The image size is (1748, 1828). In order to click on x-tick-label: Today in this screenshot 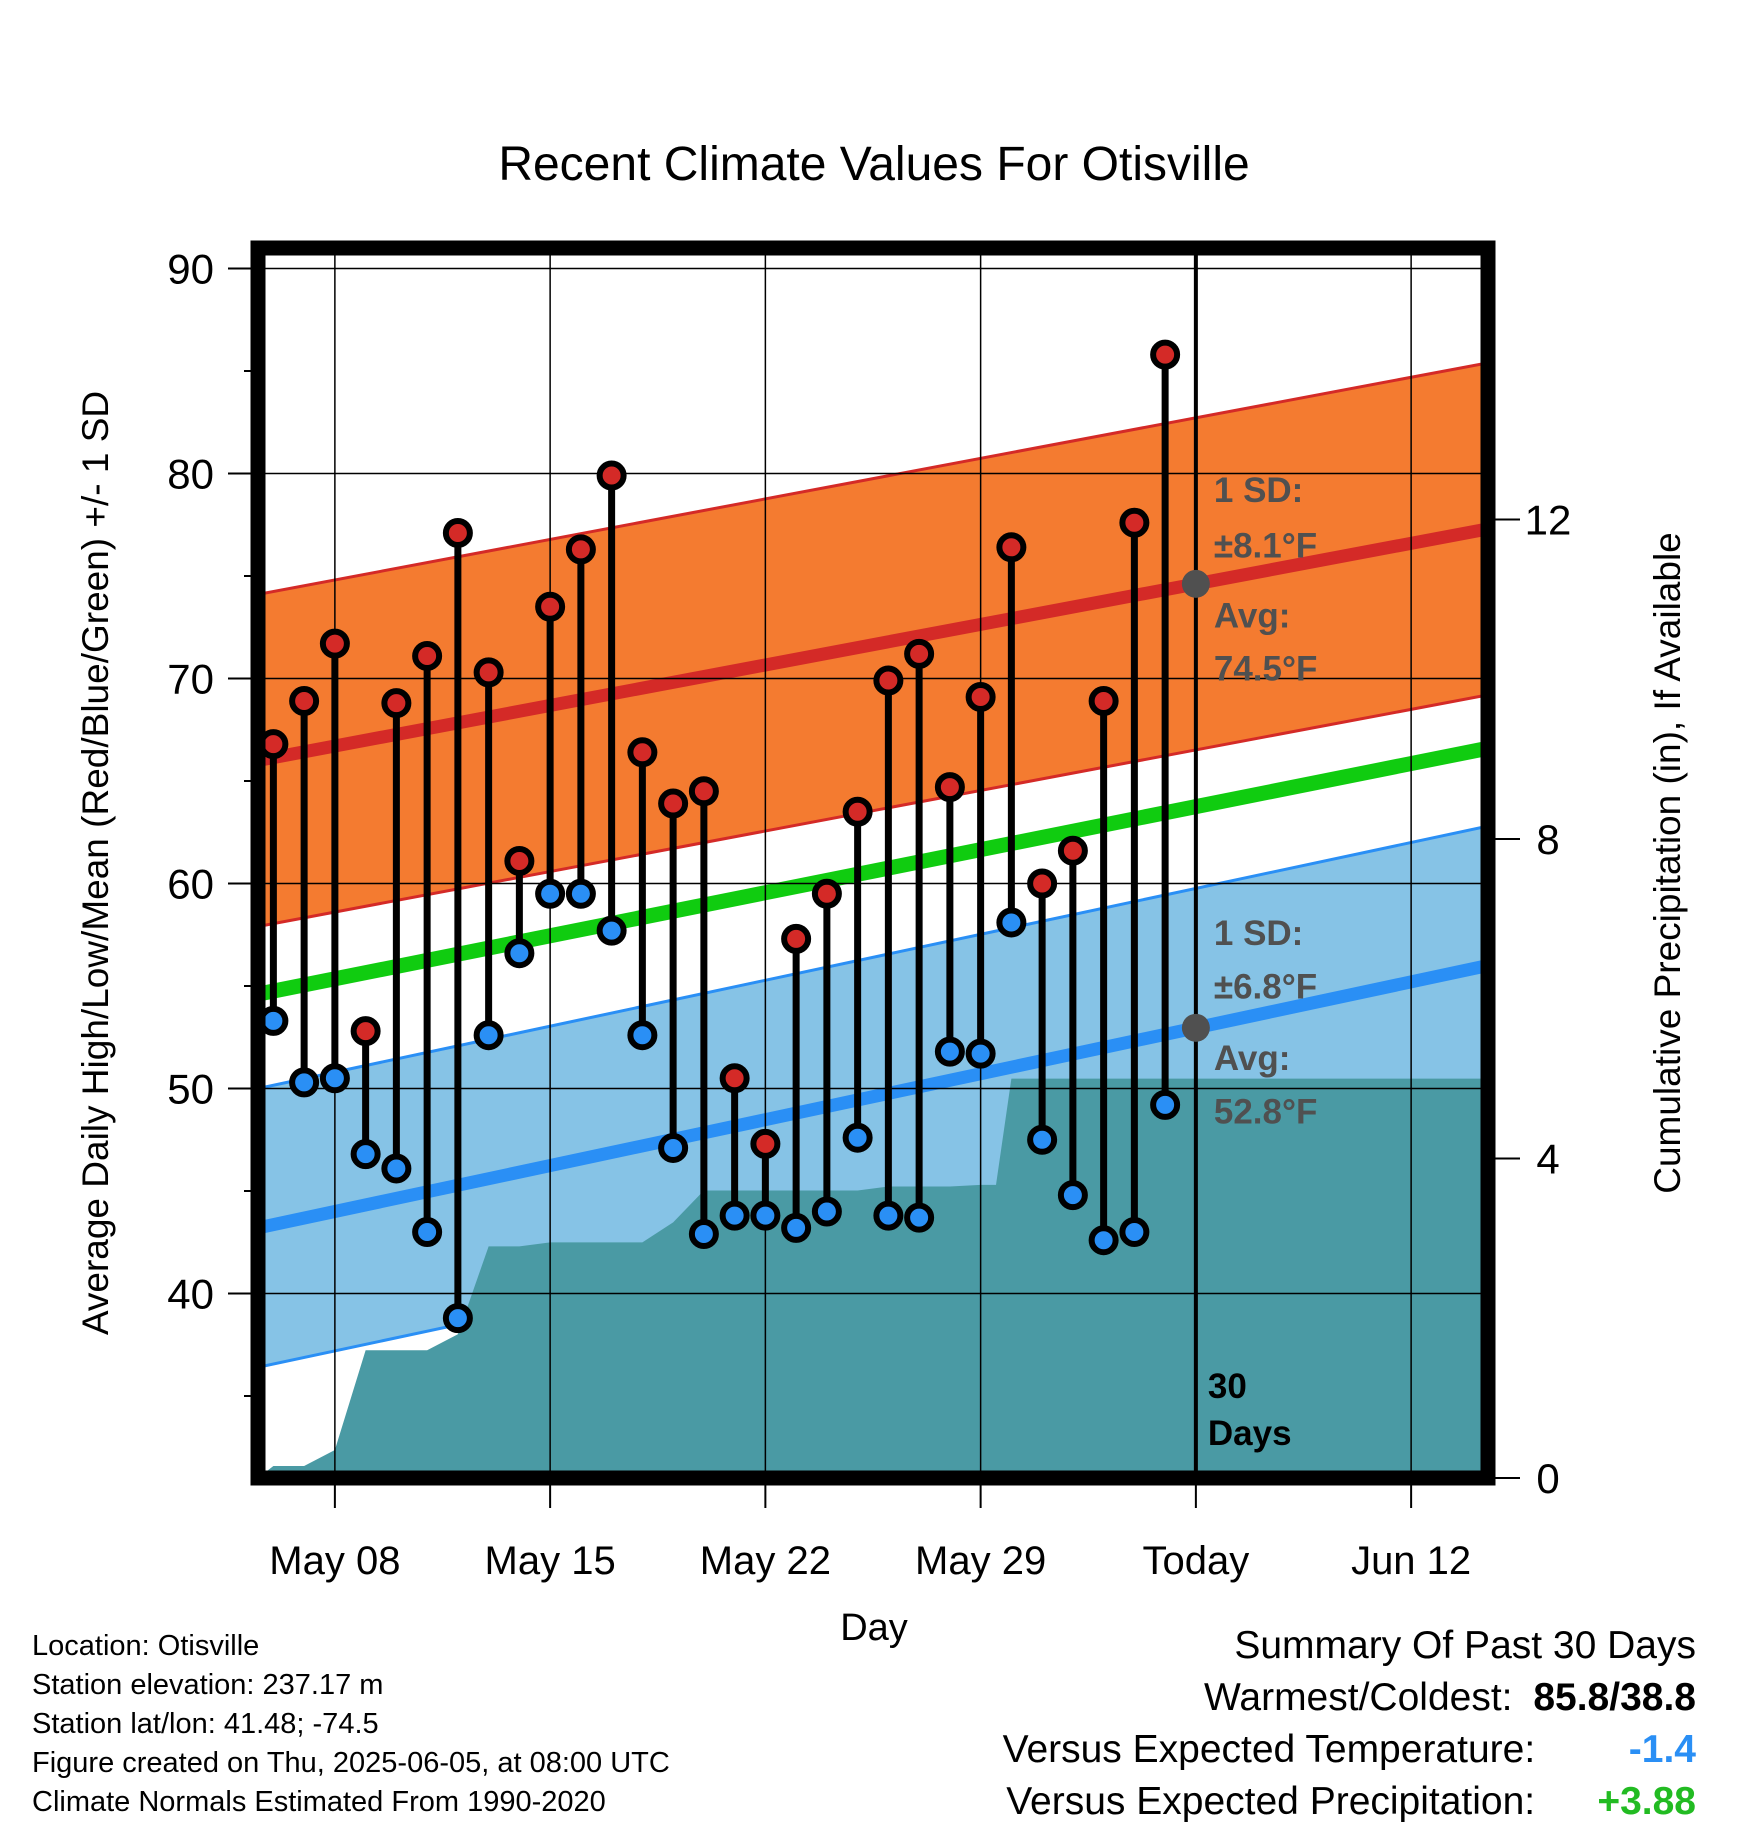, I will do `click(1196, 1561)`.